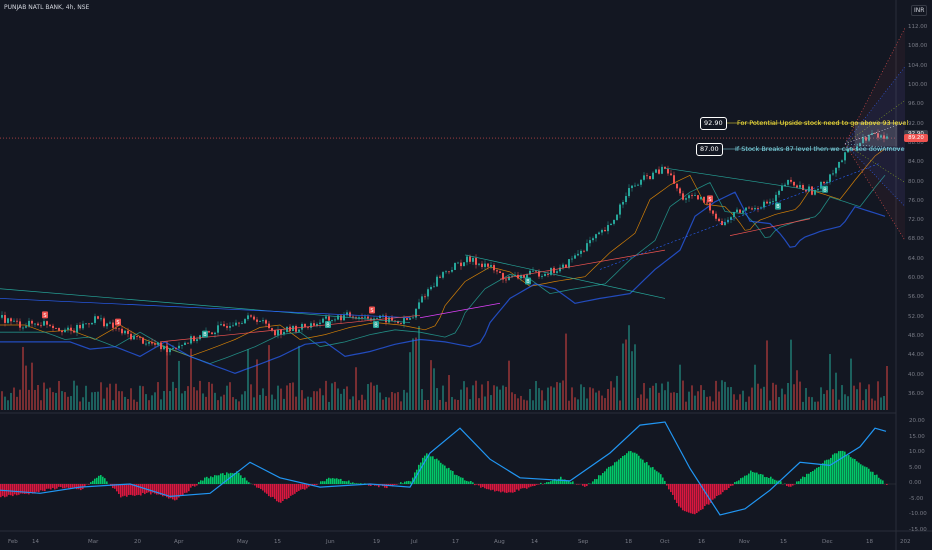 This screenshot has height=550, width=932. I want to click on currency-button: INR, so click(919, 10).